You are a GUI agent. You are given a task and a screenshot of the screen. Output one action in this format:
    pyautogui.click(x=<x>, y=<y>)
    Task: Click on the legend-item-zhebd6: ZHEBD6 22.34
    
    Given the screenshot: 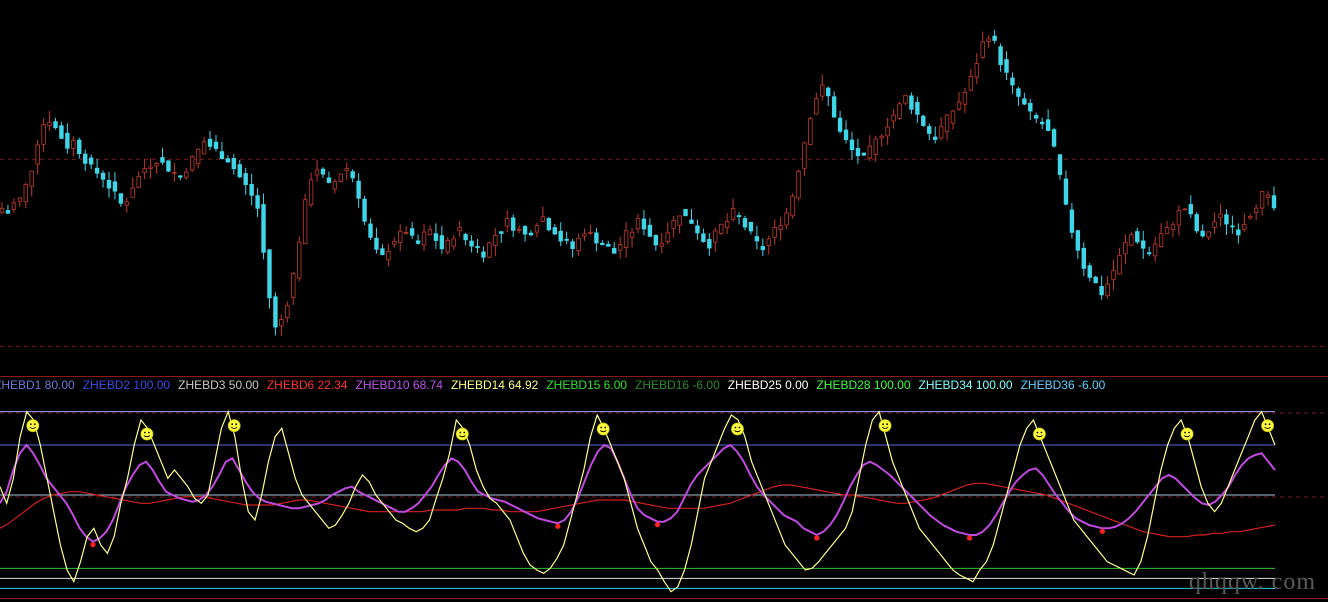 What is the action you would take?
    pyautogui.click(x=307, y=385)
    